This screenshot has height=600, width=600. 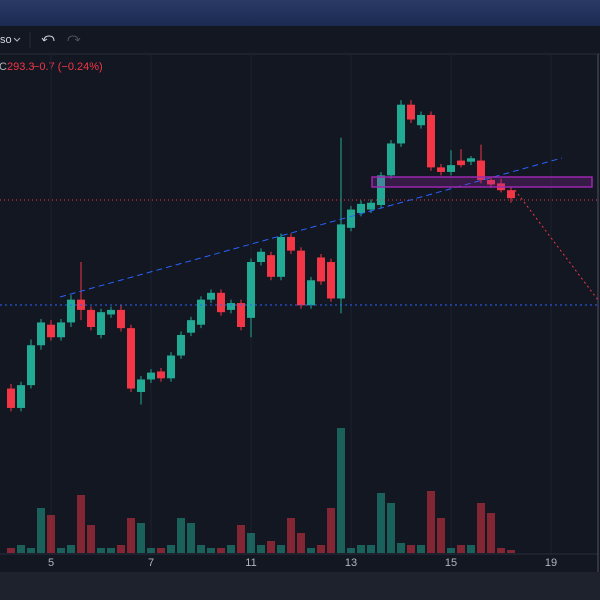 What do you see at coordinates (17, 39) in the screenshot?
I see `menu-chevron` at bounding box center [17, 39].